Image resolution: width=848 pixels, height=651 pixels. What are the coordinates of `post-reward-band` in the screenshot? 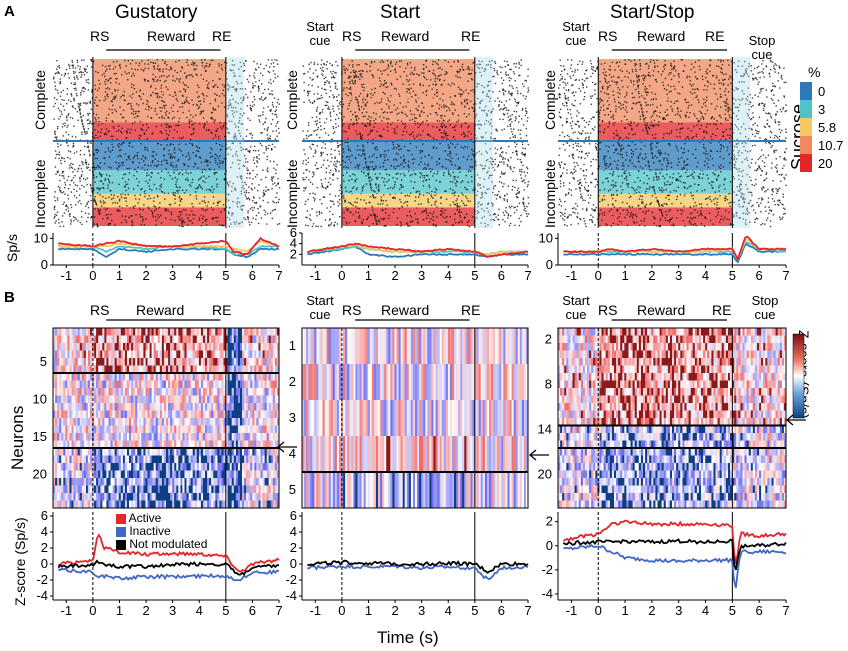 It's located at (483, 142).